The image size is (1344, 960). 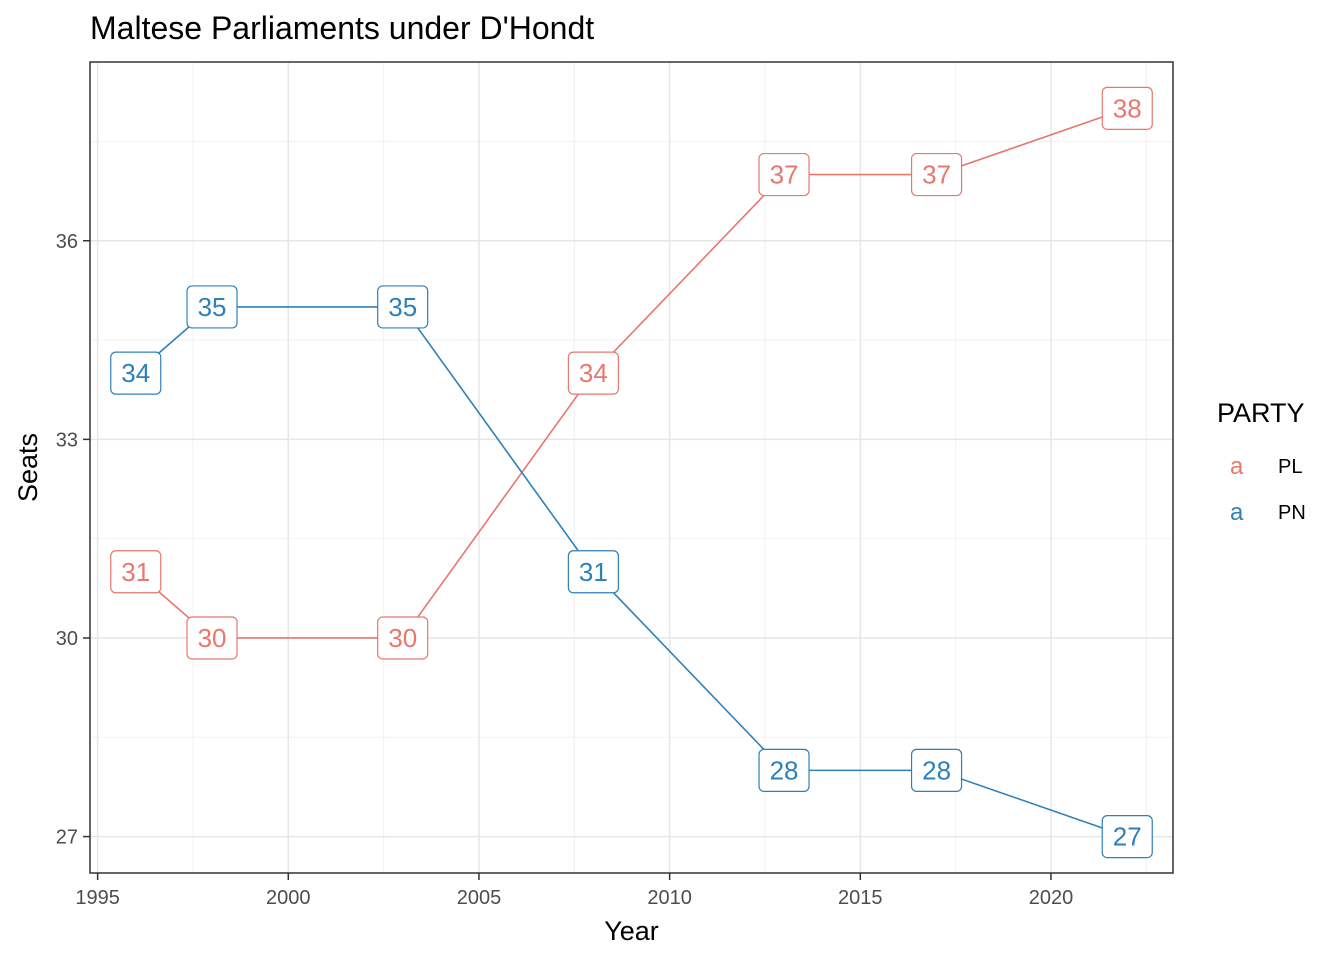 I want to click on x-tick-label: 2010, so click(x=669, y=898).